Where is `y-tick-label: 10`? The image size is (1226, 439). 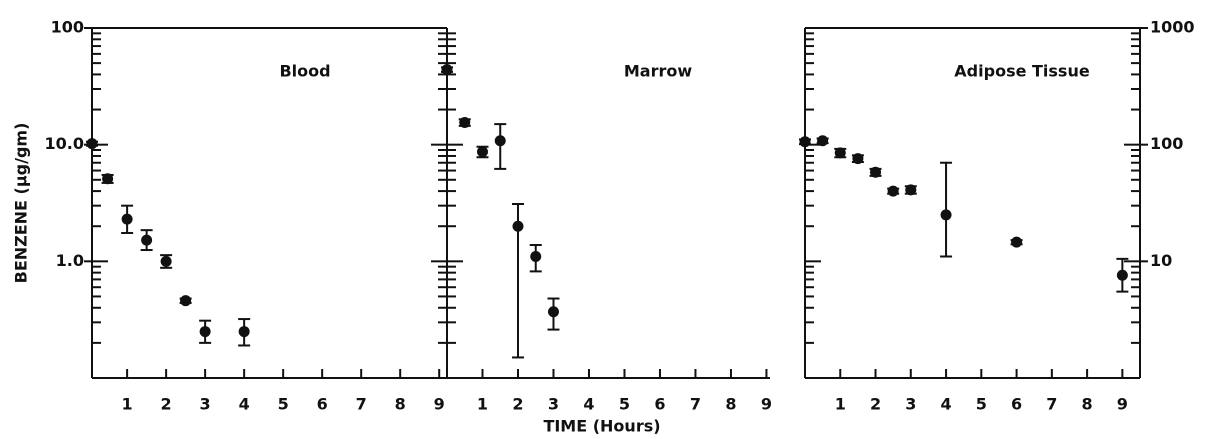
y-tick-label: 10 is located at coordinates (1161, 260).